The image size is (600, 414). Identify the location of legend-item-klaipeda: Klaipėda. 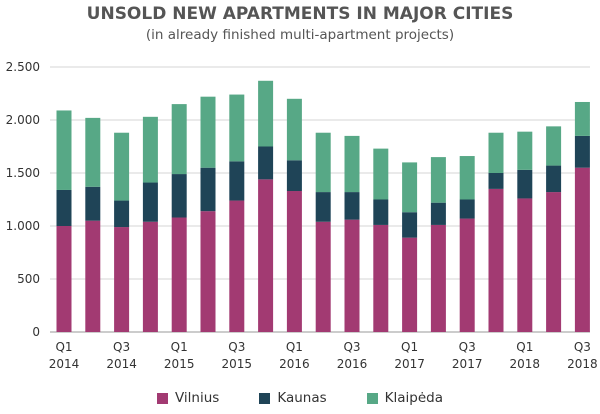
(404, 398).